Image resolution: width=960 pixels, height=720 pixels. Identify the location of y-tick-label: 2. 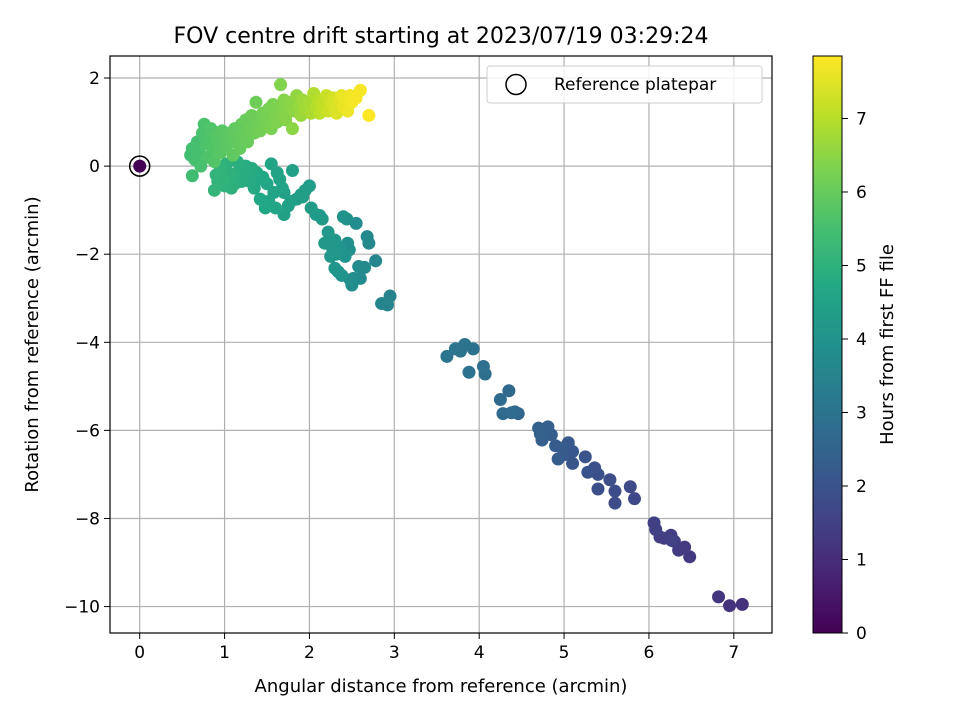
(94, 79).